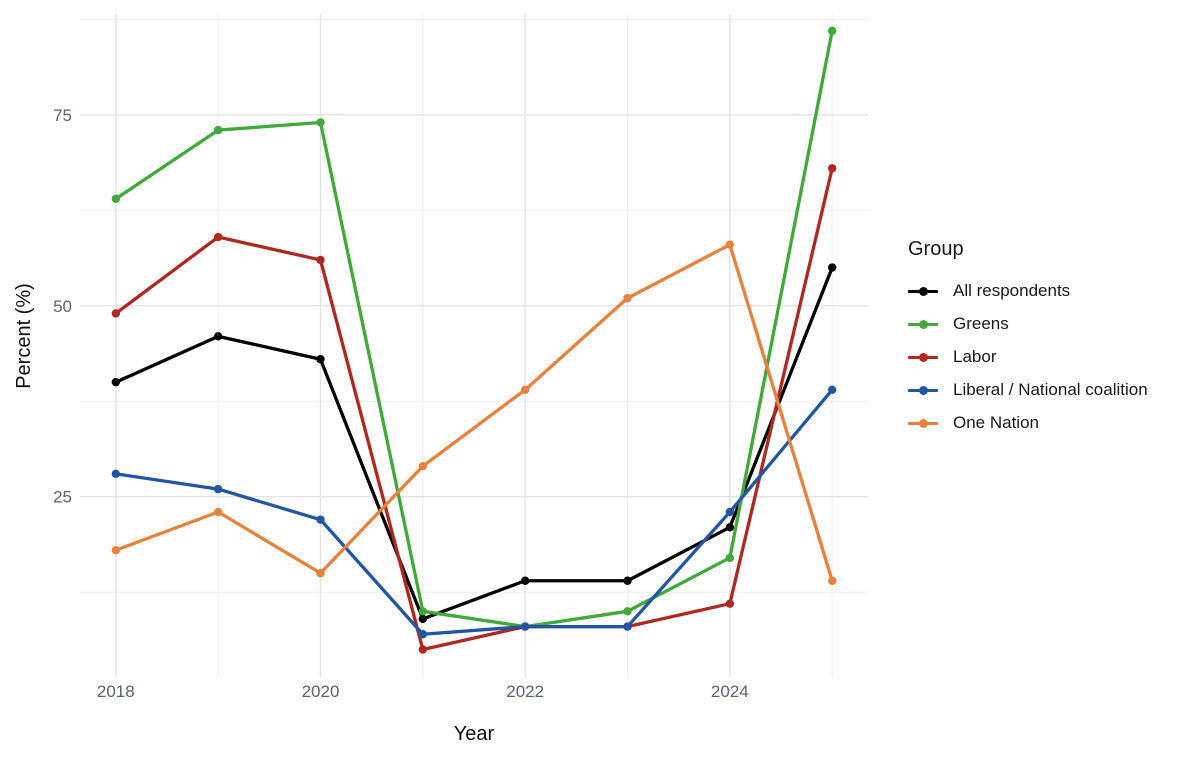 The width and height of the screenshot is (1200, 761). I want to click on legend-title: Group, so click(936, 249).